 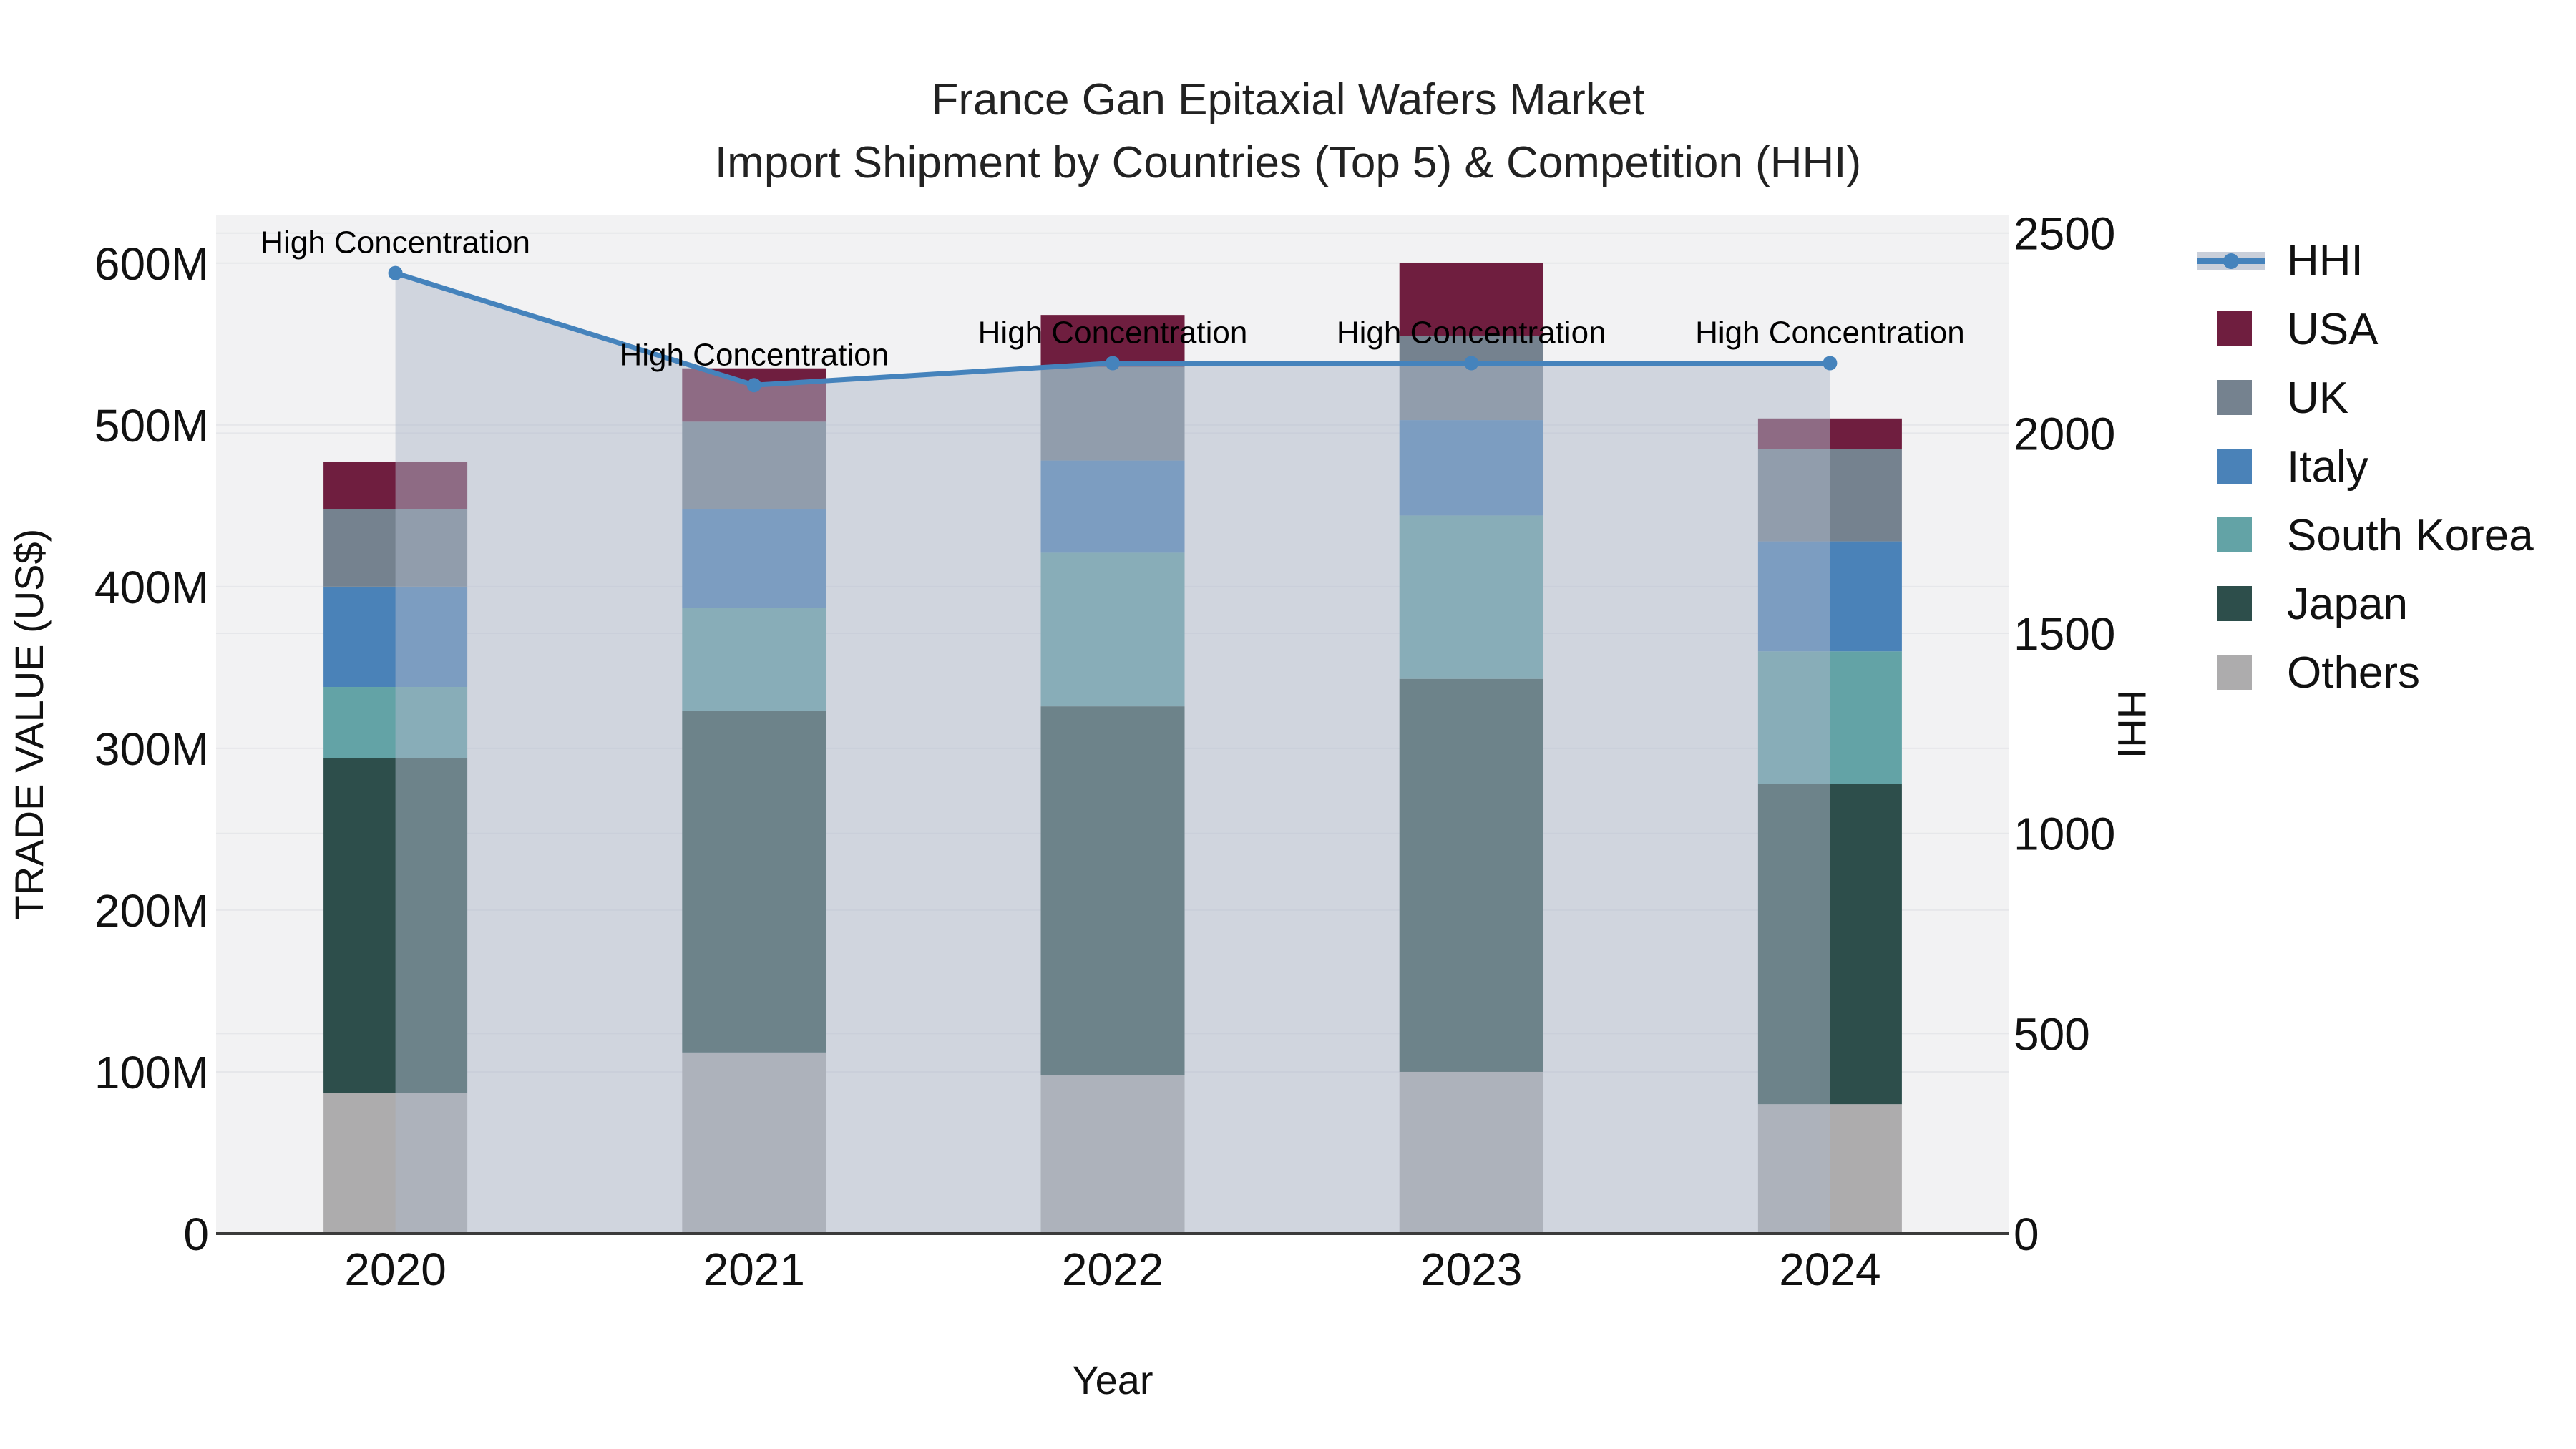 I want to click on chart-legend: HHI USA UK Italy South Korea Japan Others, so click(x=2365, y=466).